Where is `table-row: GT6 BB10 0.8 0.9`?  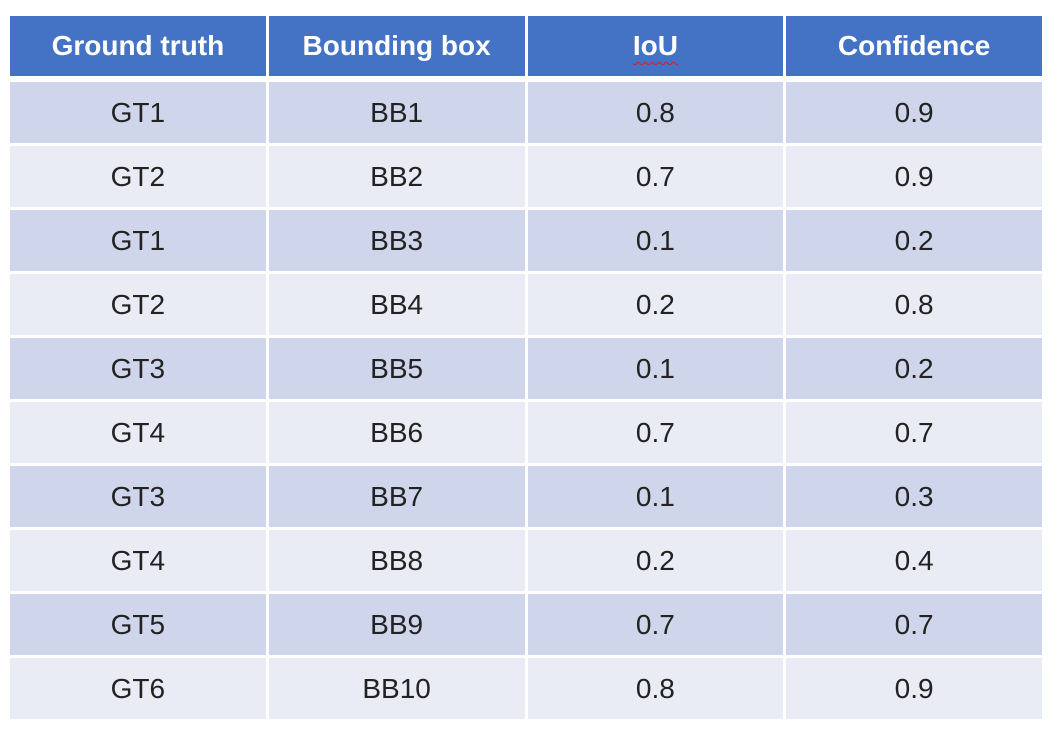
table-row: GT6 BB10 0.8 0.9 is located at coordinates (526, 688).